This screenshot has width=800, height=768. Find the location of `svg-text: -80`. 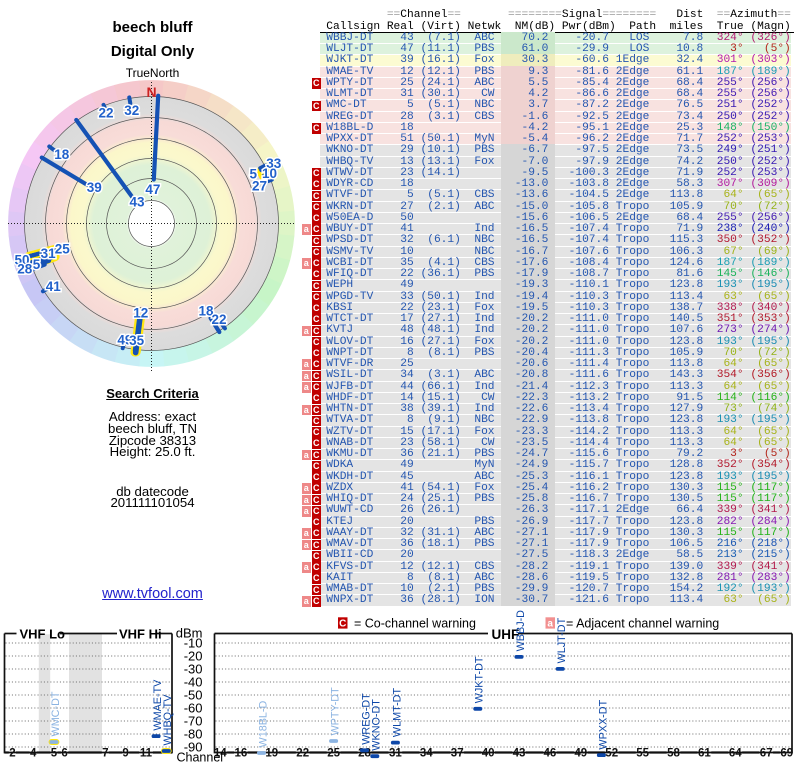

svg-text: -80 is located at coordinates (193, 733).